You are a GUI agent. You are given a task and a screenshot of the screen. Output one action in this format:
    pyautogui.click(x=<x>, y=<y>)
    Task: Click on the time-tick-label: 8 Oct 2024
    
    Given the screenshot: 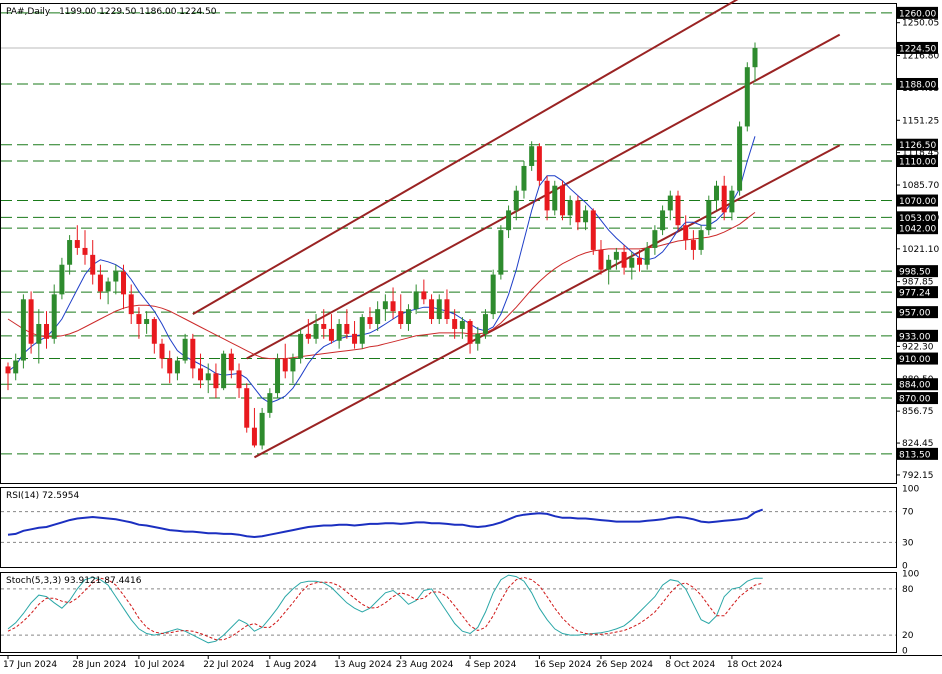 What is the action you would take?
    pyautogui.click(x=690, y=665)
    